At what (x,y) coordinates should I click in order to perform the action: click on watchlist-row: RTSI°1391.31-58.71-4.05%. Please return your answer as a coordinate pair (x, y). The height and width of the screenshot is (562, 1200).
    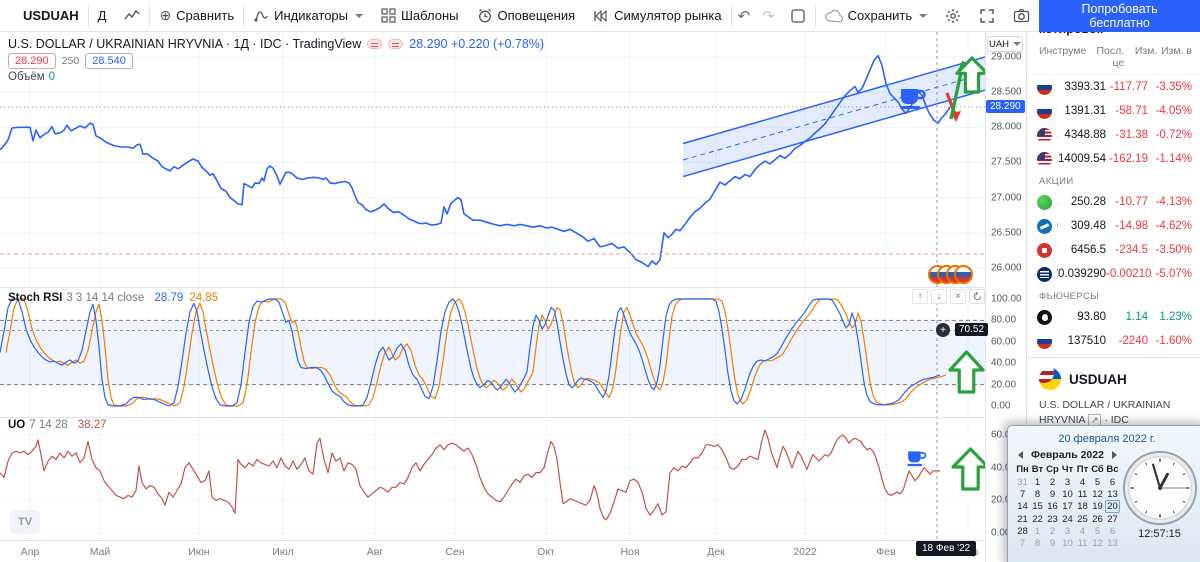
    Looking at the image, I should click on (1113, 111).